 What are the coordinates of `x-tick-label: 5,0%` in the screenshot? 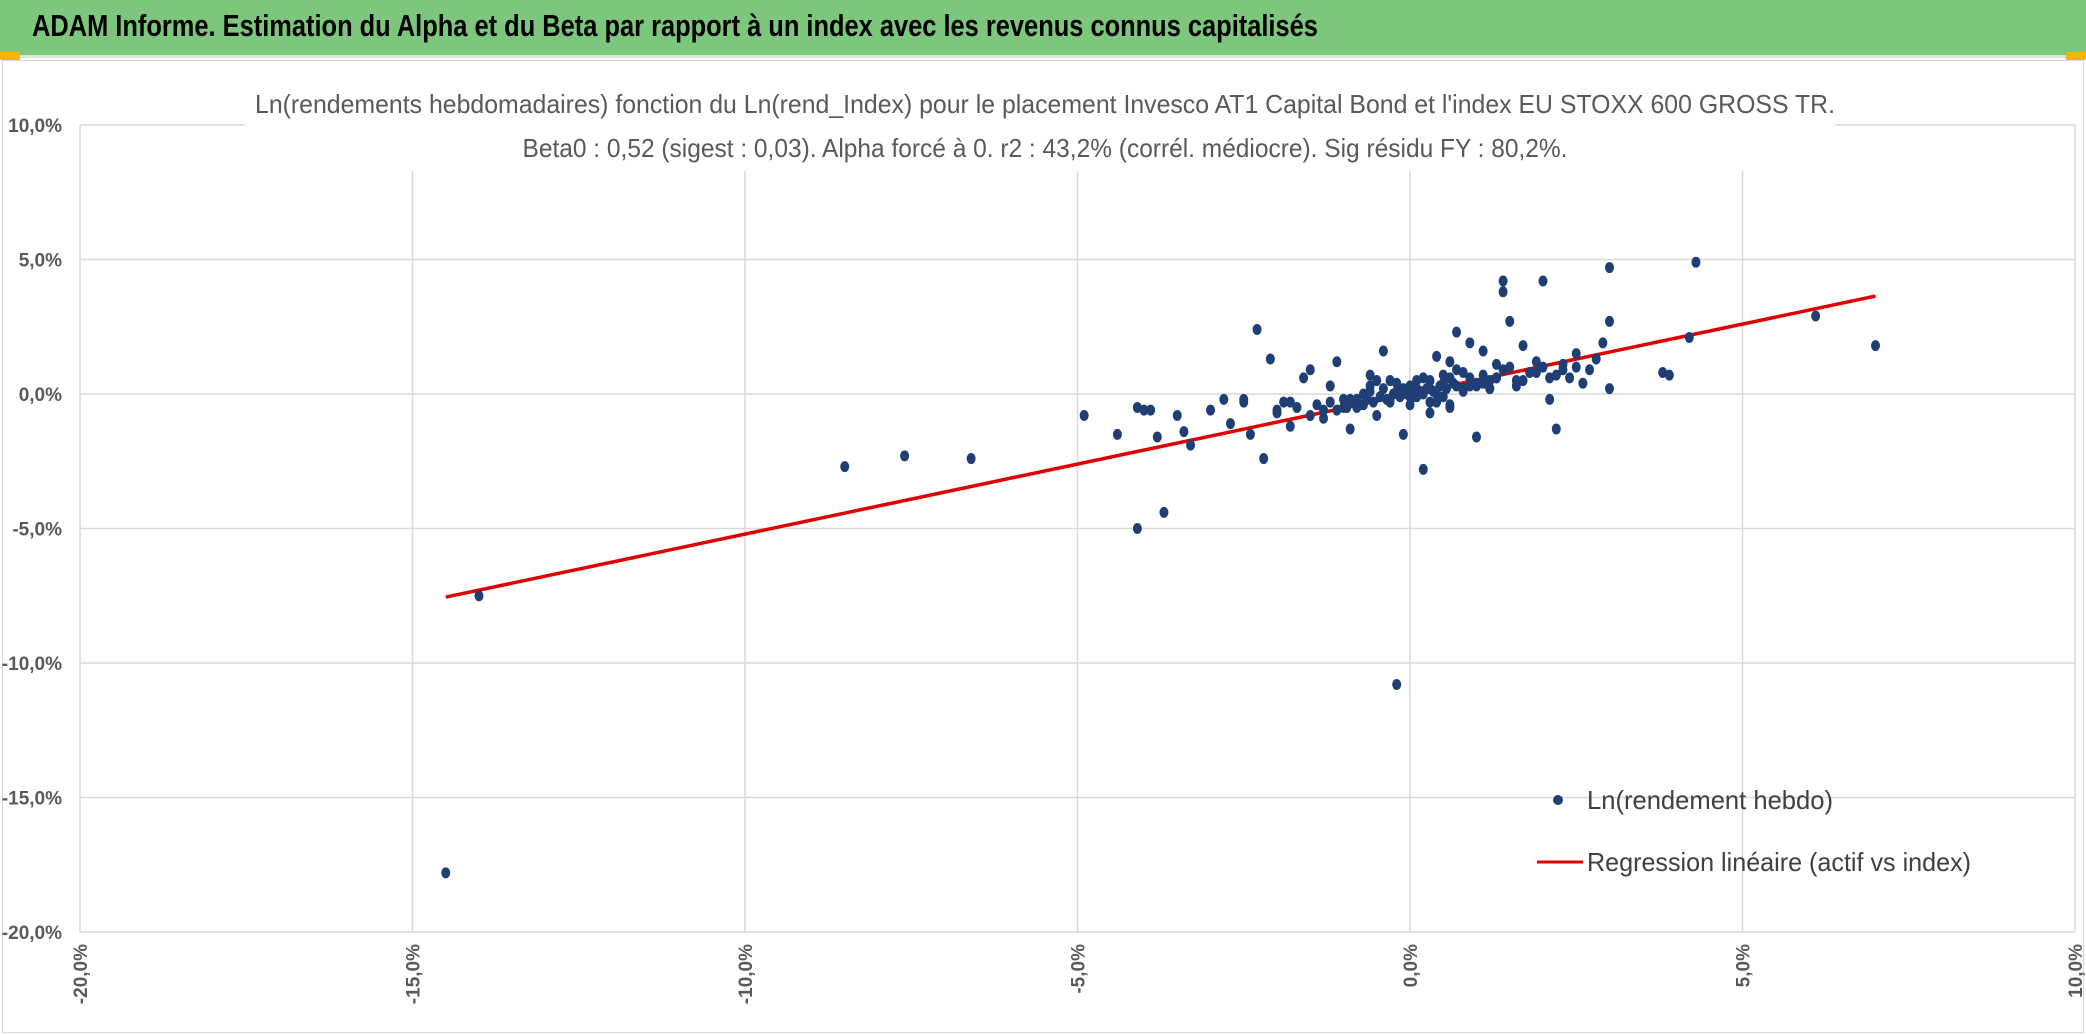 It's located at (1744, 965).